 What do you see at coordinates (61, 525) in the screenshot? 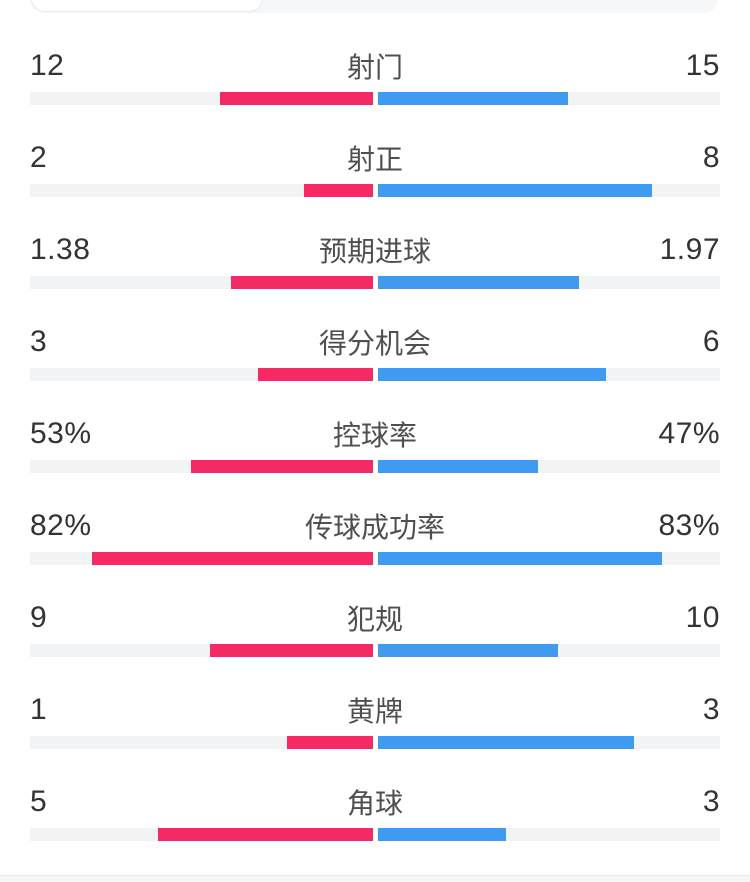
I see `home-value: 82%` at bounding box center [61, 525].